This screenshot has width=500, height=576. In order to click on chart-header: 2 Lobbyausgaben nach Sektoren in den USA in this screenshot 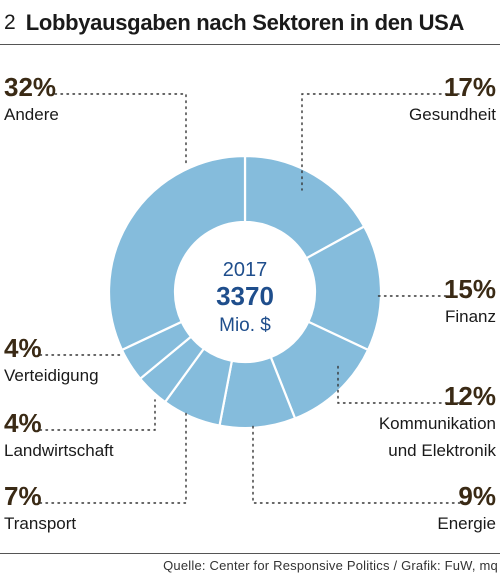, I will do `click(234, 23)`.